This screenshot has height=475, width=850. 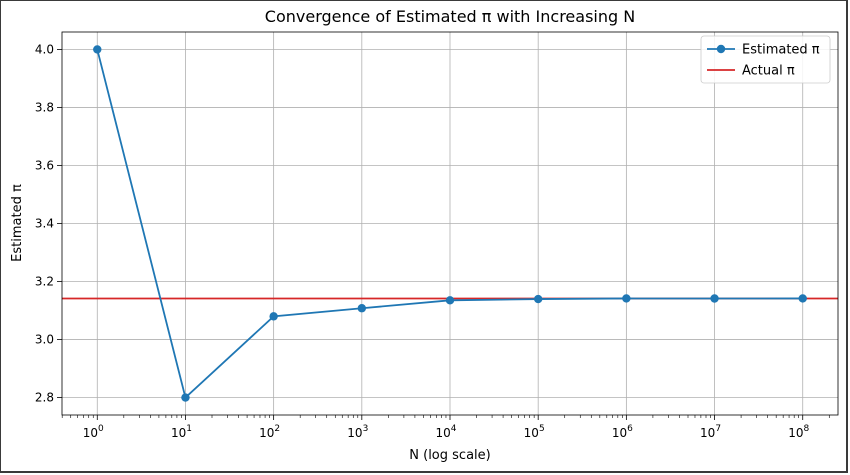 What do you see at coordinates (44, 398) in the screenshot?
I see `y-tick-label: 2.8` at bounding box center [44, 398].